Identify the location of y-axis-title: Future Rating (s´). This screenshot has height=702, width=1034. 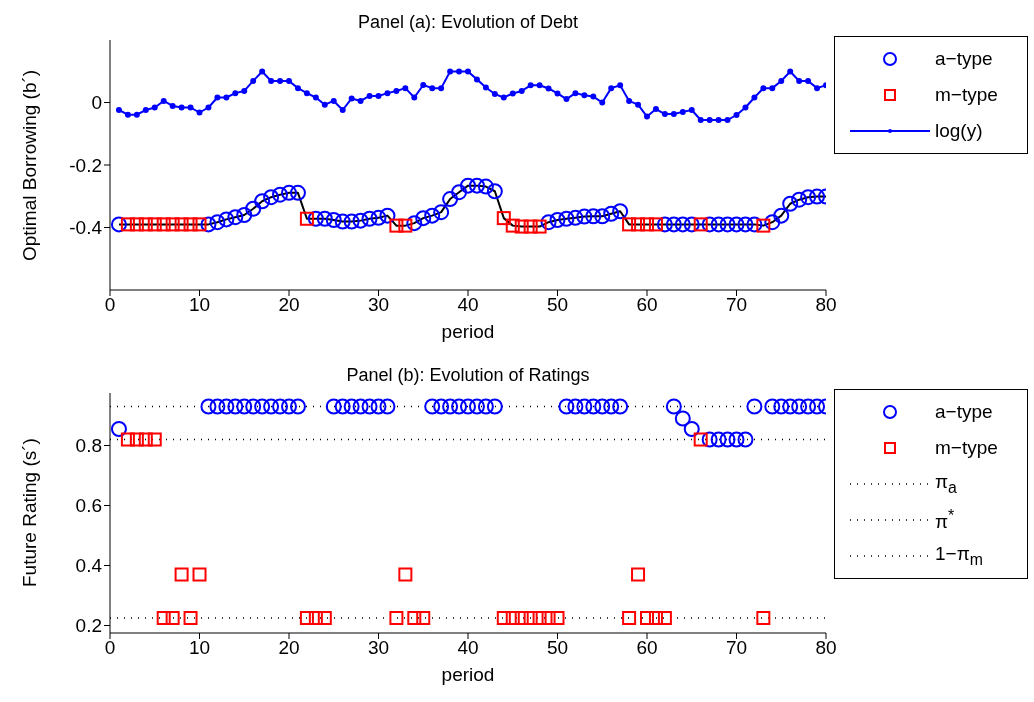
(29, 513).